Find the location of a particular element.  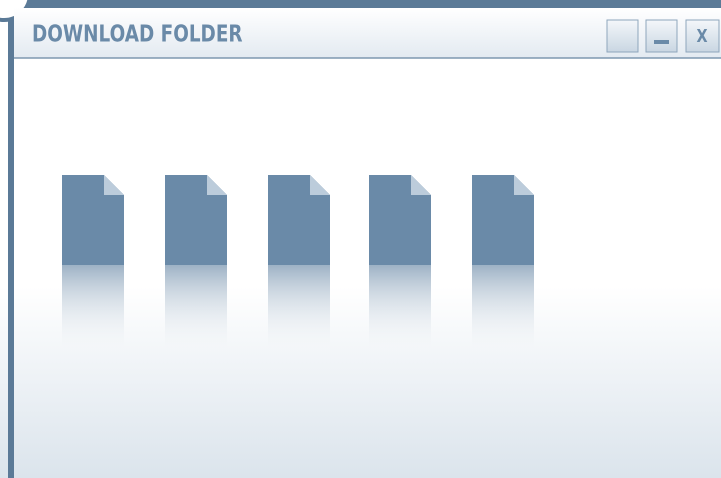

maximize-button is located at coordinates (622, 36).